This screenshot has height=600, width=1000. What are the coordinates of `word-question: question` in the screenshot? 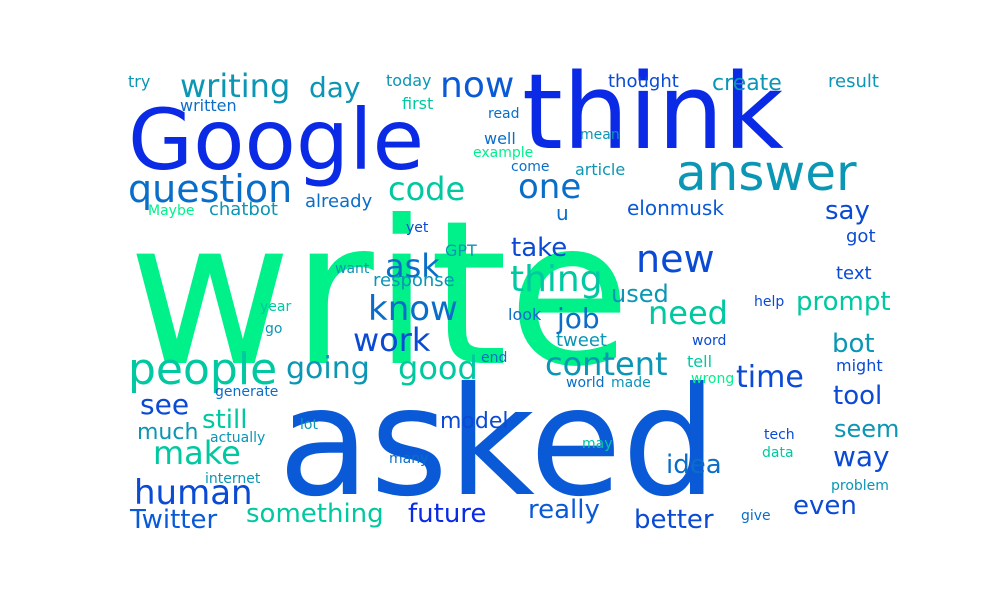 It's located at (210, 189).